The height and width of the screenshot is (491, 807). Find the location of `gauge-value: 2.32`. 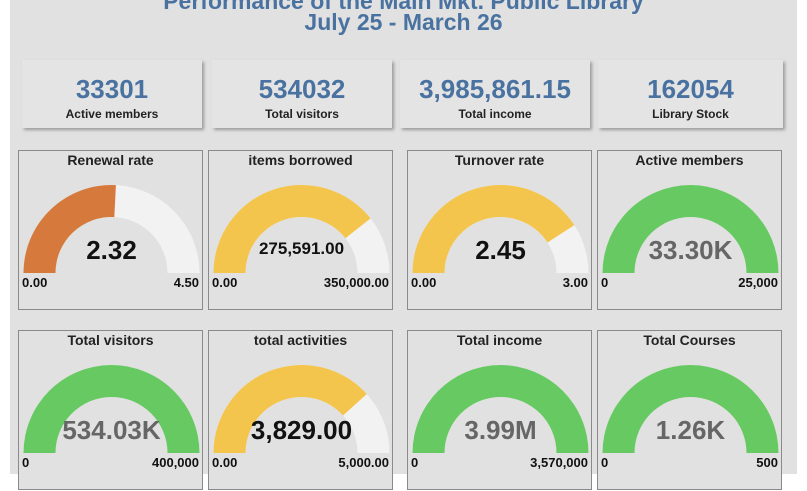

gauge-value: 2.32 is located at coordinates (111, 250).